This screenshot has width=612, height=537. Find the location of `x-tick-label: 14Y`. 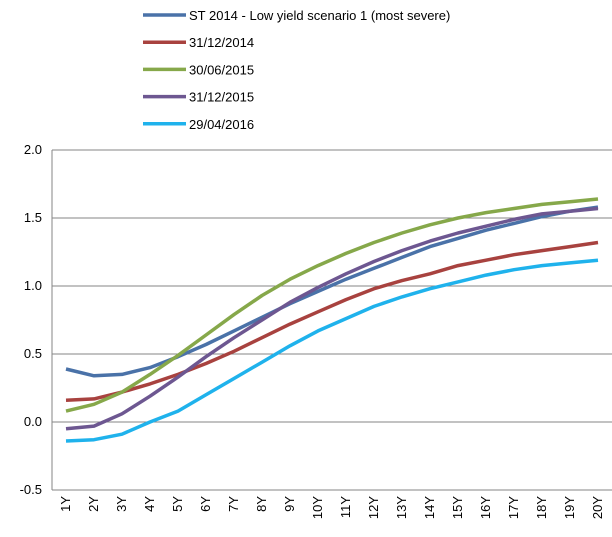

x-tick-label: 14Y is located at coordinates (429, 507).